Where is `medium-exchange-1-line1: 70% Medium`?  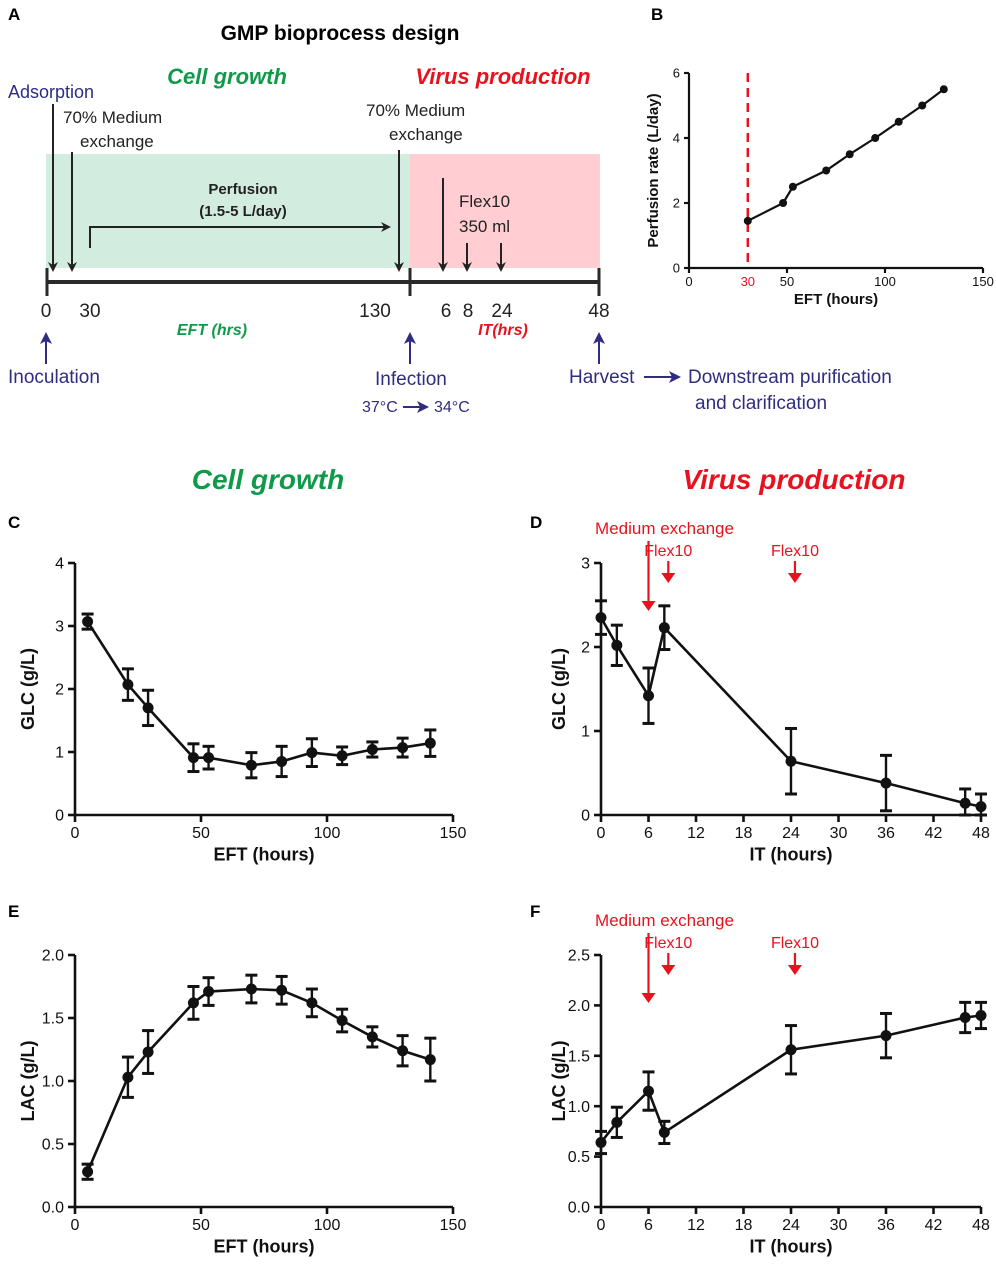
medium-exchange-1-line1: 70% Medium is located at coordinates (112, 117).